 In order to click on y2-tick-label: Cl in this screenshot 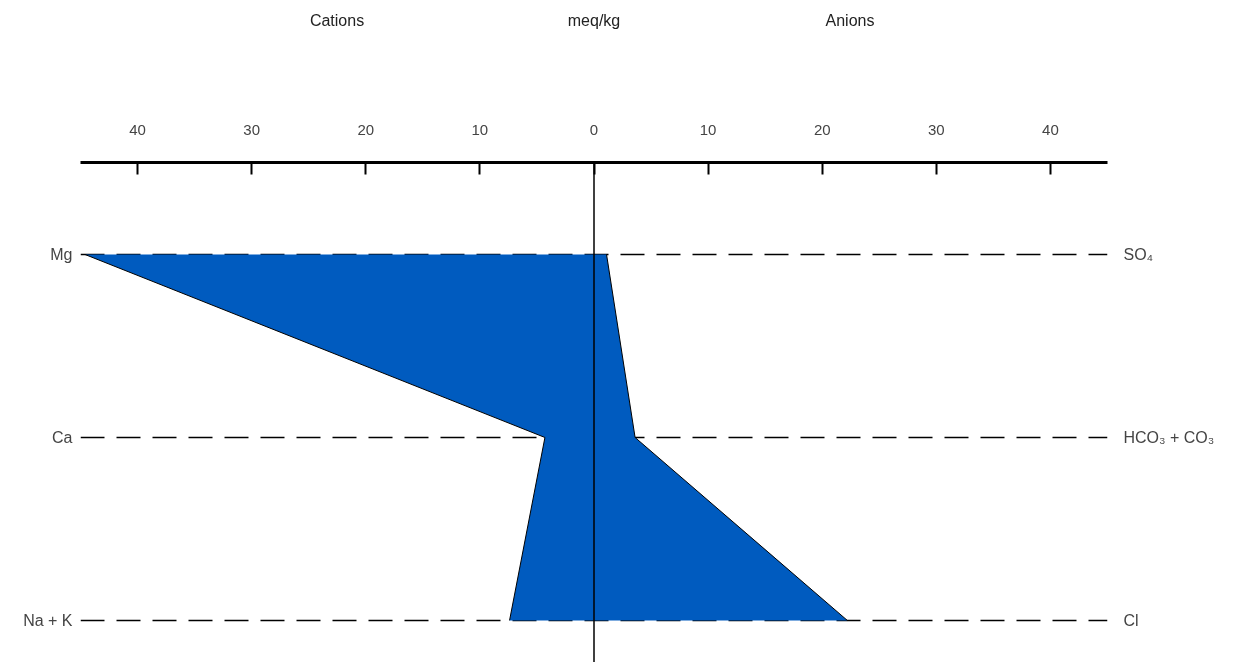, I will do `click(1131, 620)`.